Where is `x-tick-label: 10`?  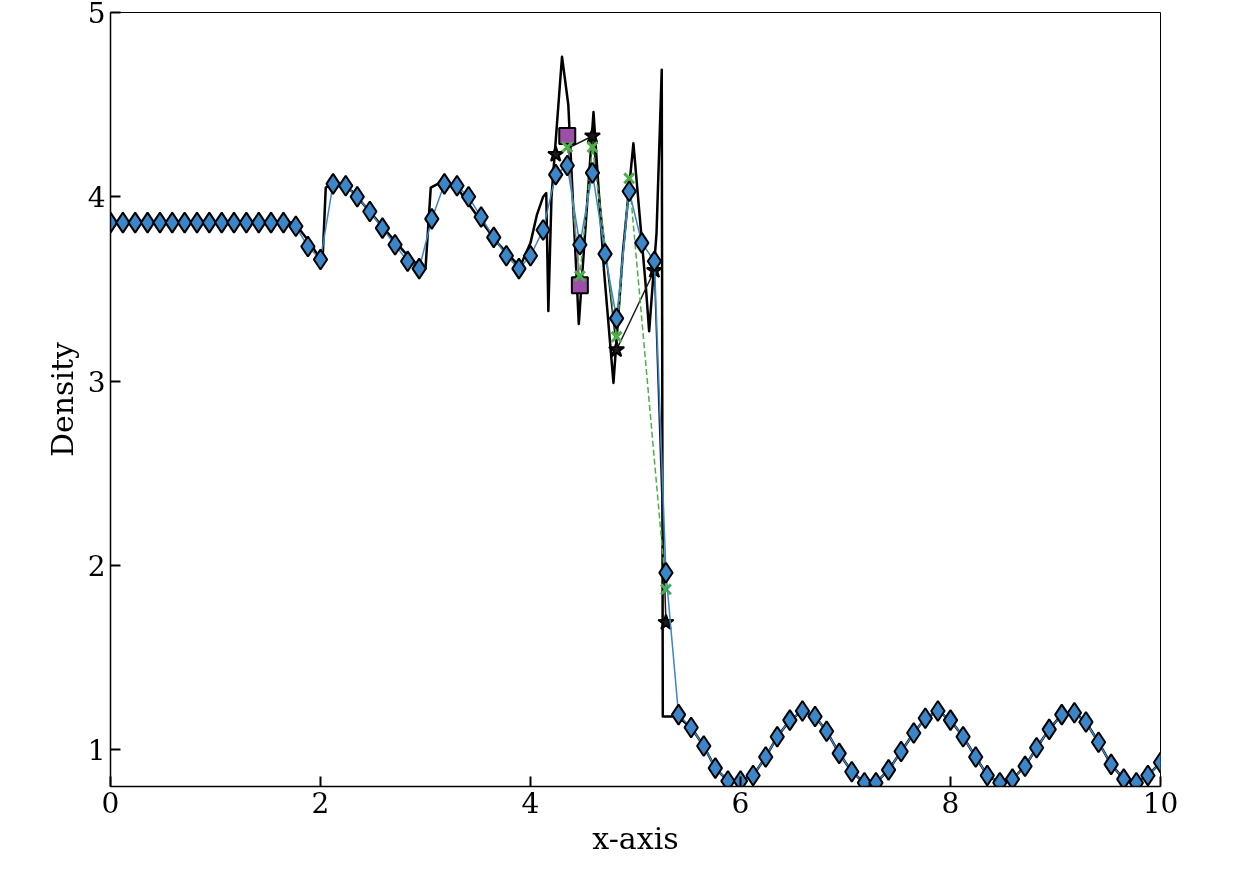
x-tick-label: 10 is located at coordinates (1160, 803).